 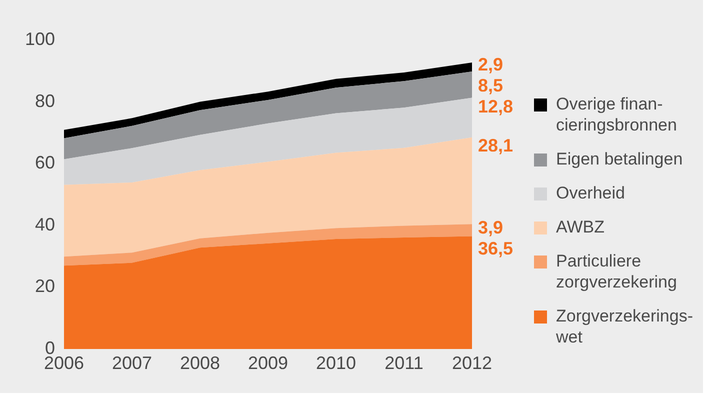 I want to click on y-tick-label: 20, so click(x=44, y=286).